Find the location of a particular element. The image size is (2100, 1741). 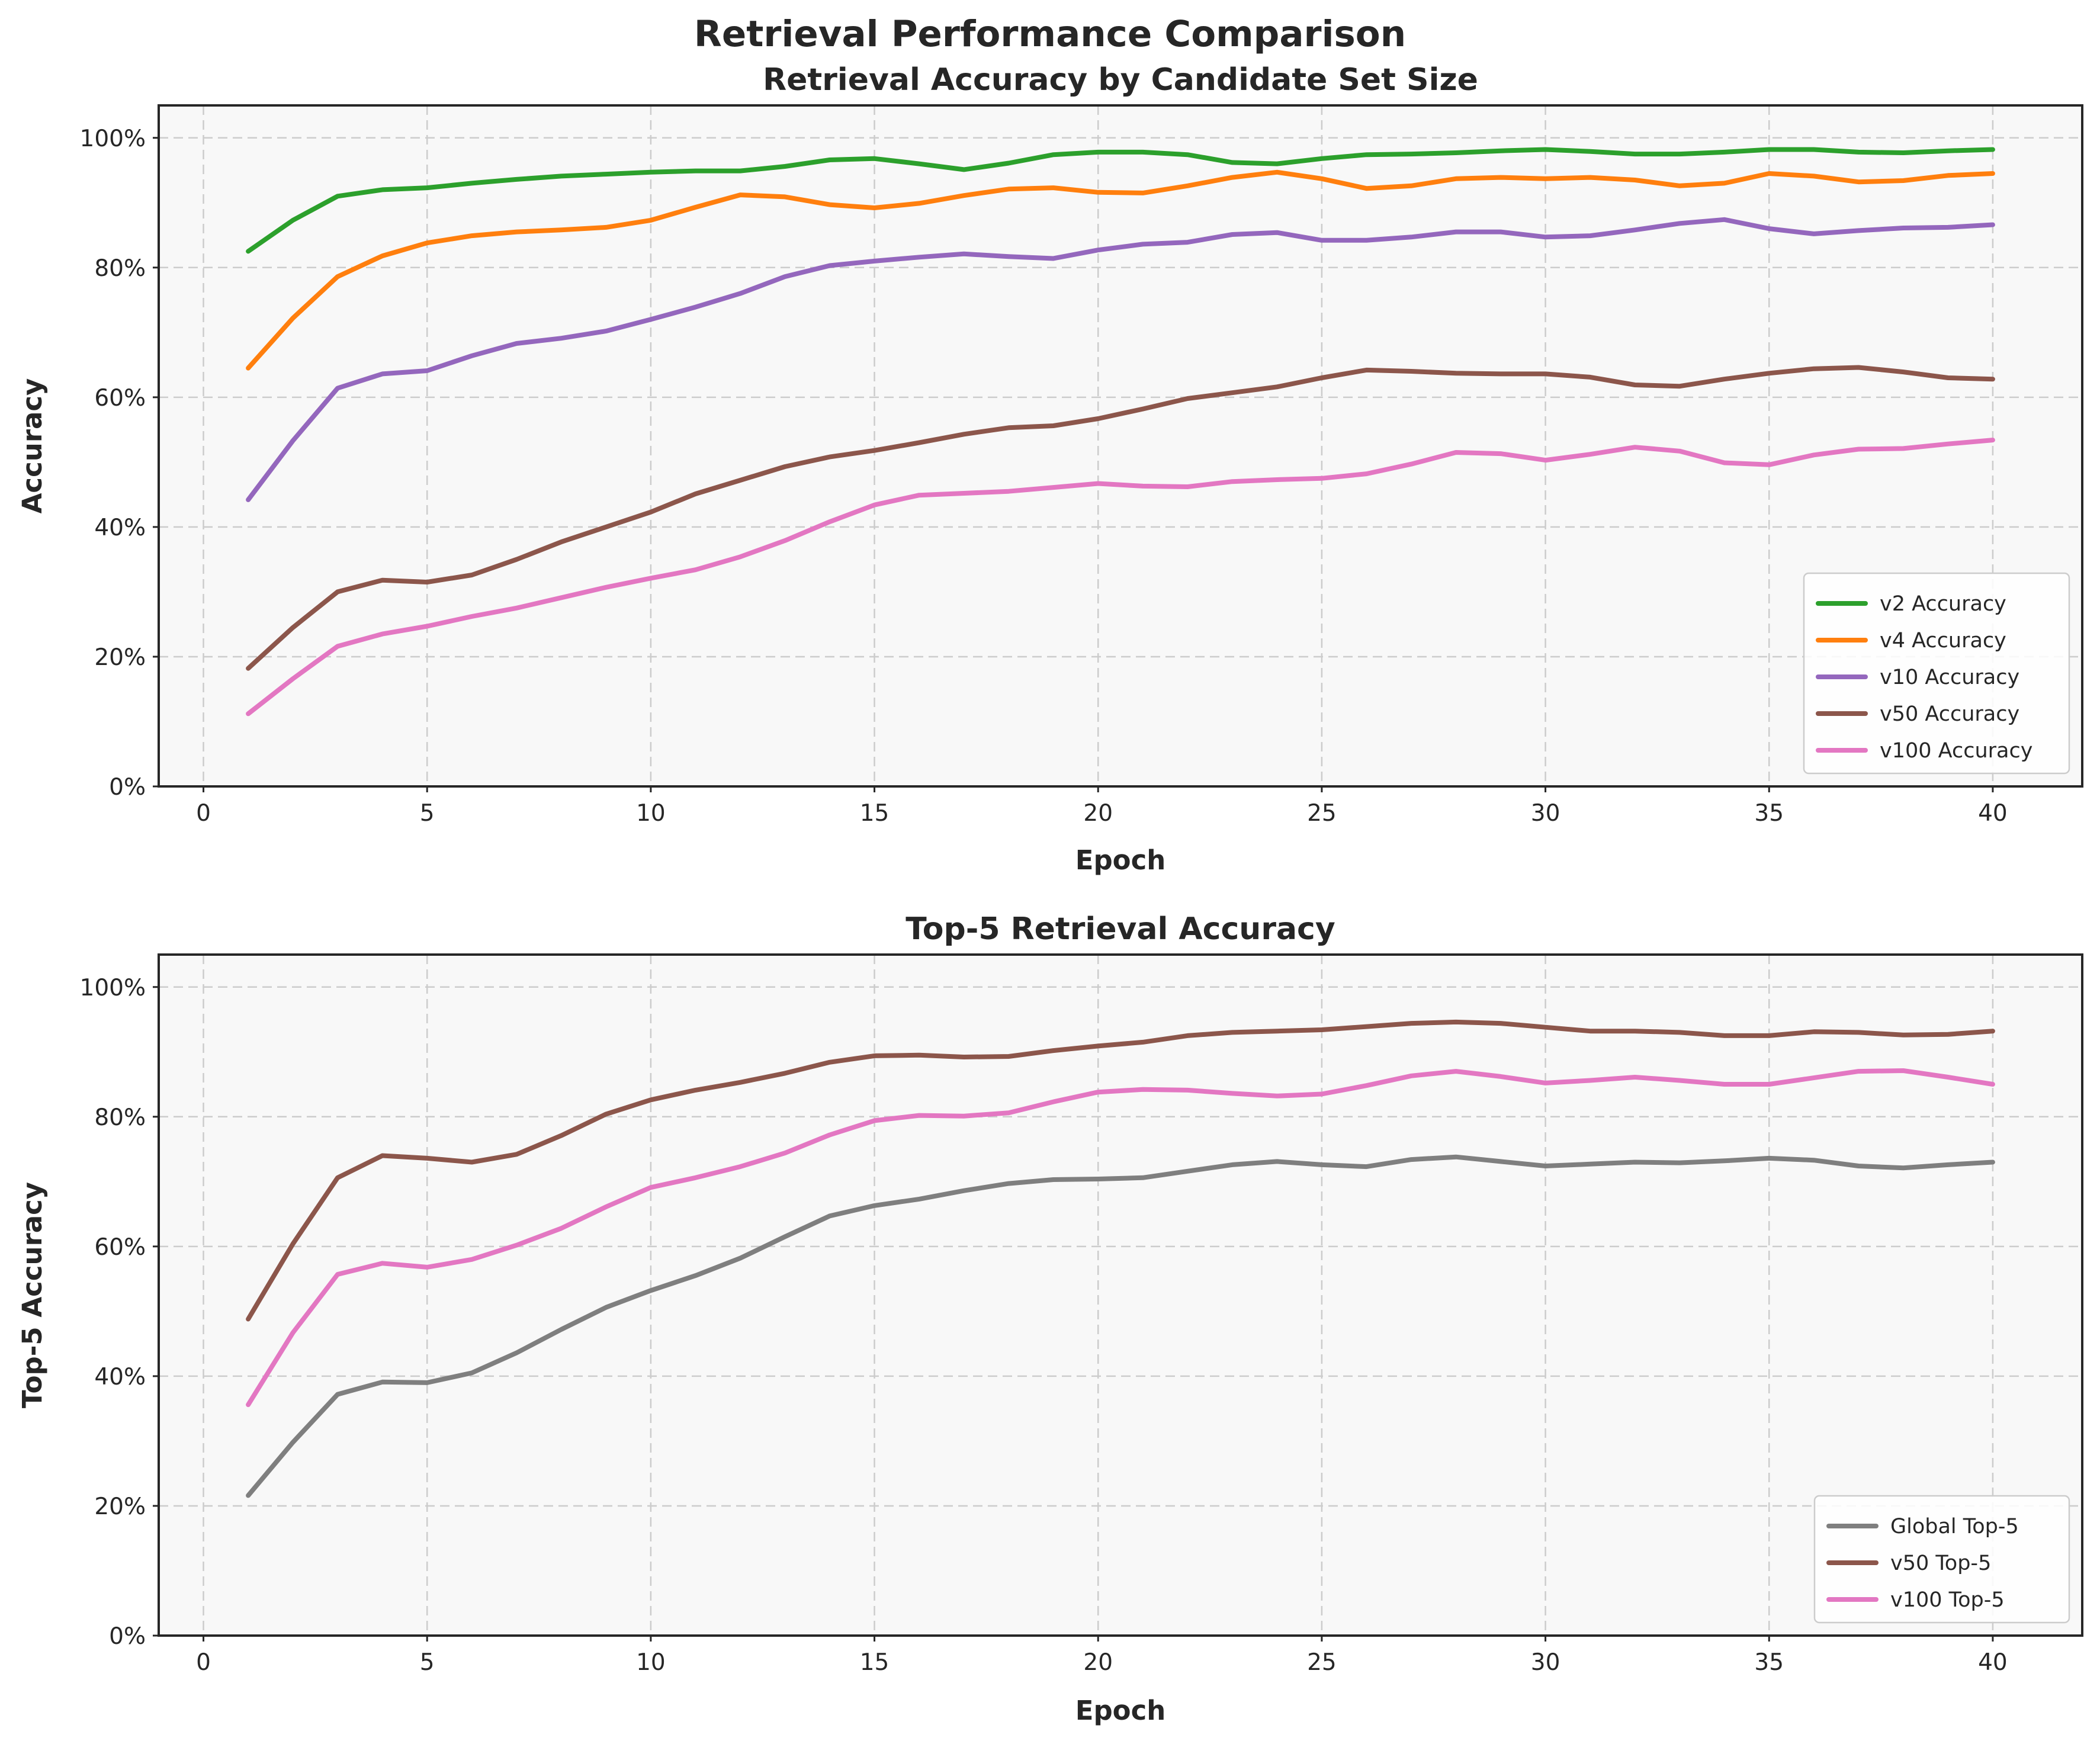

y-axis-label: Accuracy is located at coordinates (33, 446).